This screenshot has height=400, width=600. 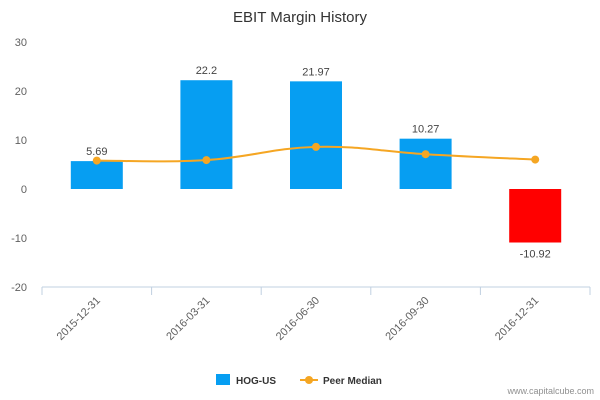 What do you see at coordinates (316, 72) in the screenshot?
I see `bar-value-label: 21.97` at bounding box center [316, 72].